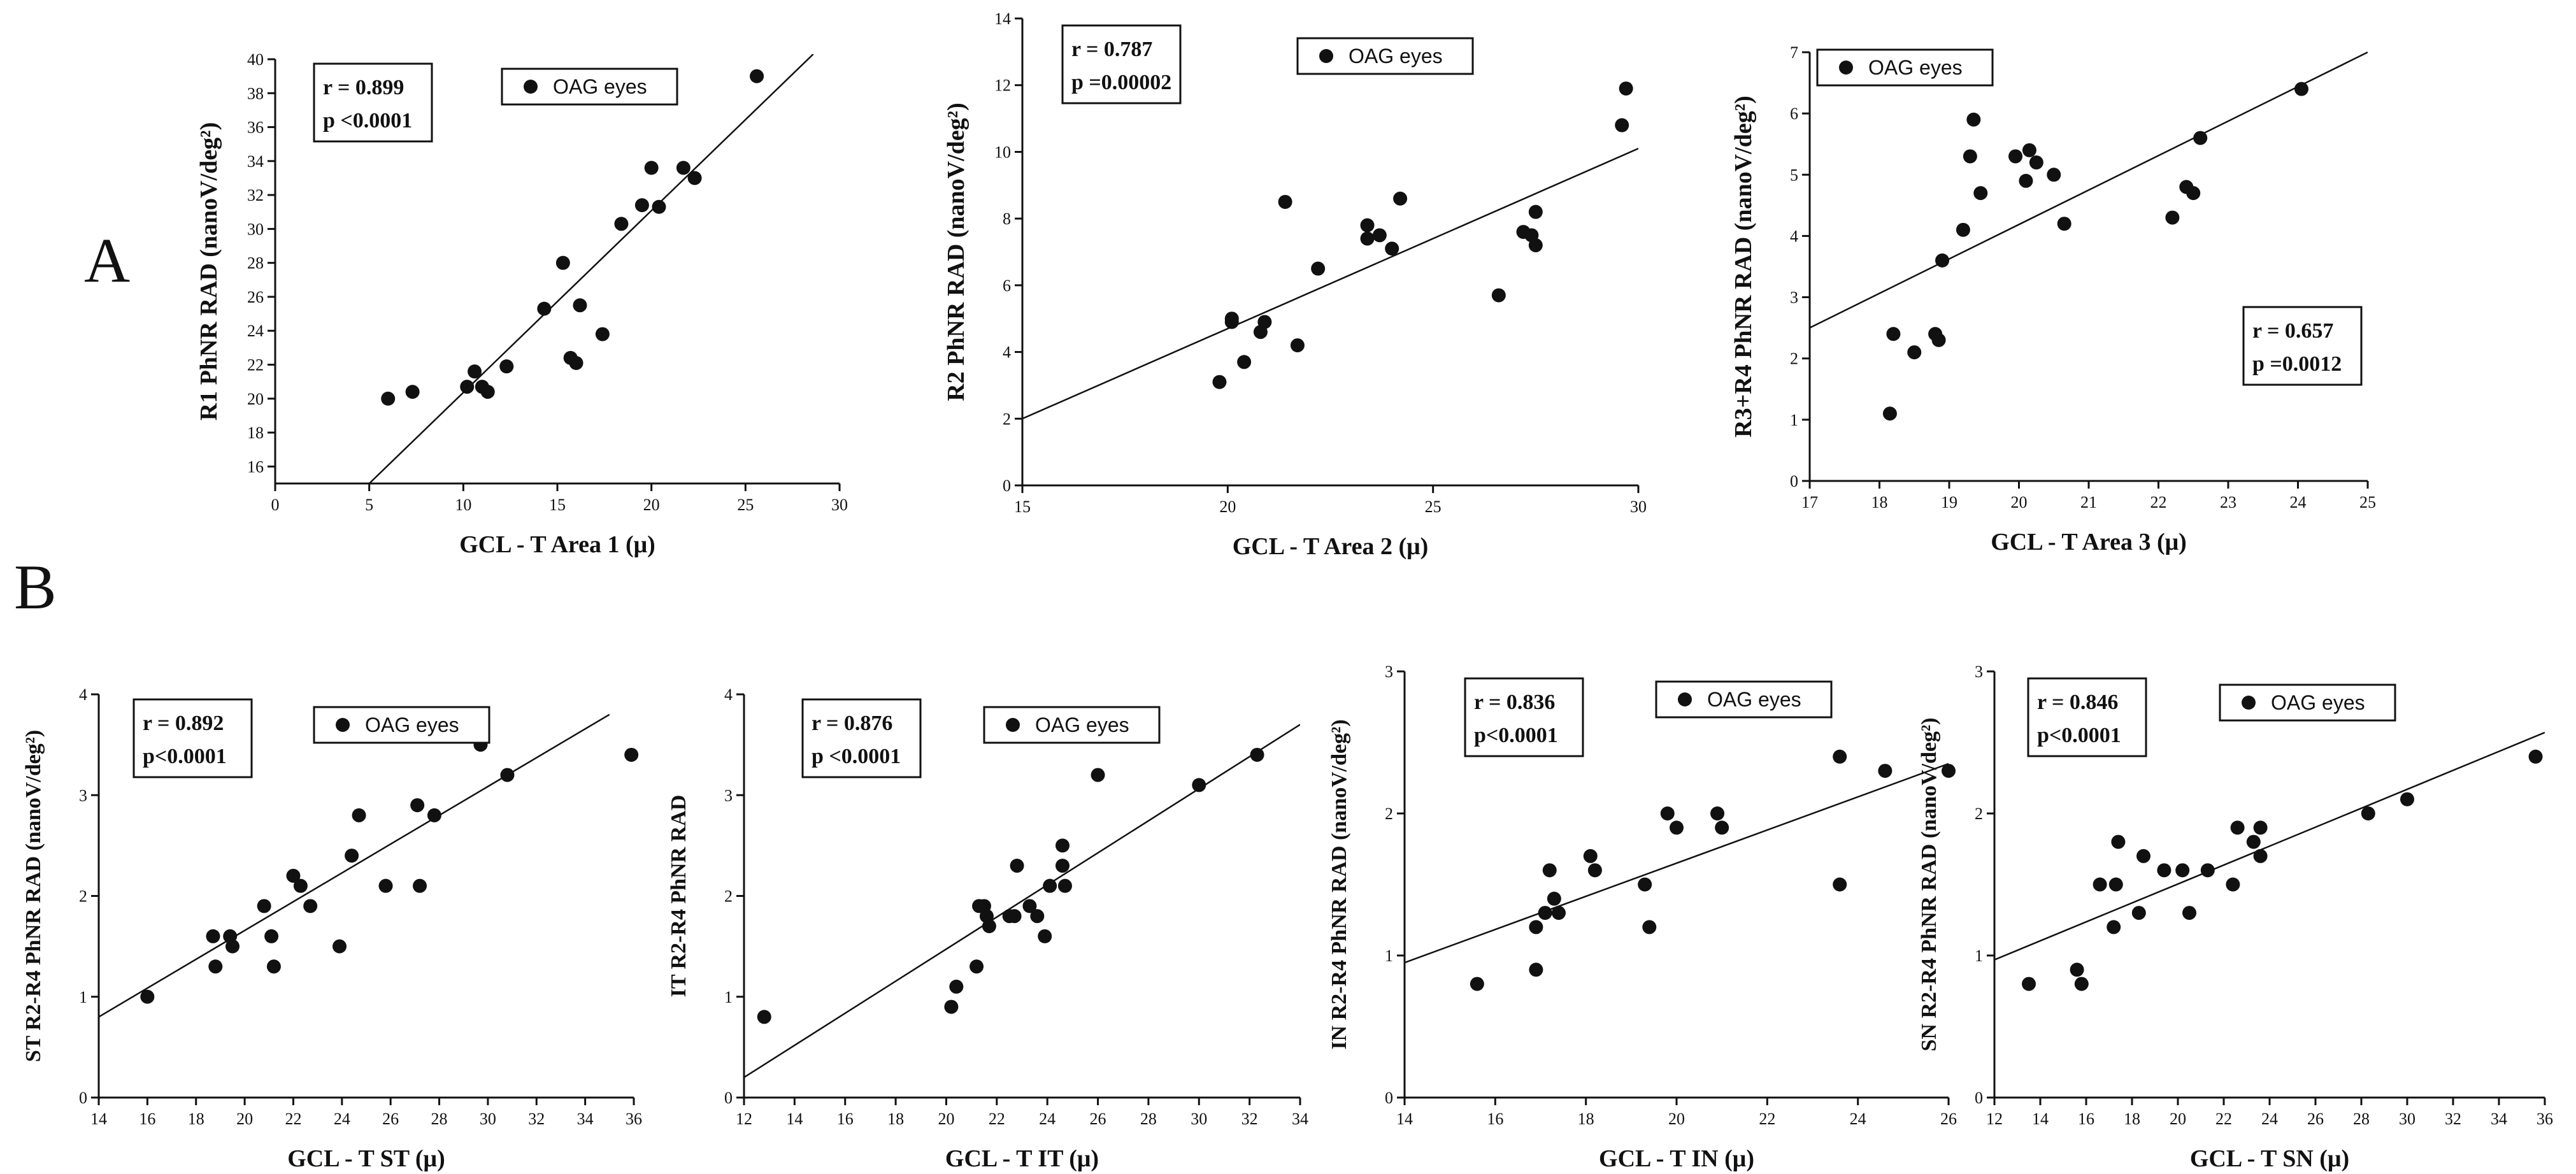 The height and width of the screenshot is (1174, 2576). I want to click on legend-frame, so click(1744, 699).